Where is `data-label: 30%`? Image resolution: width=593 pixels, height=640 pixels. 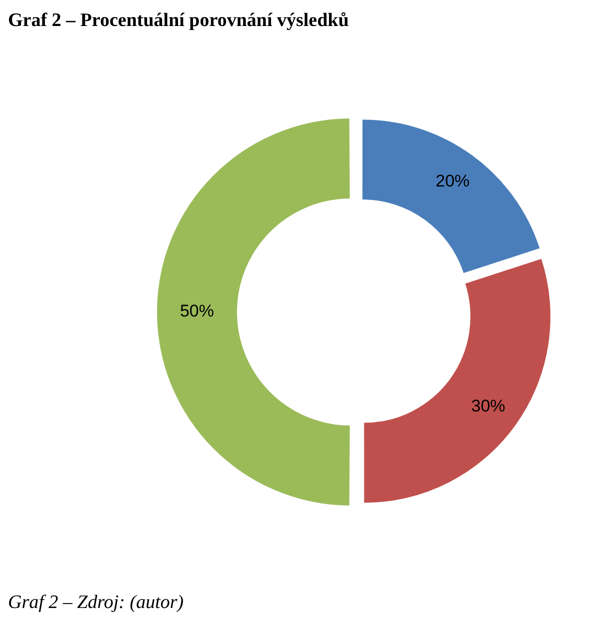
data-label: 30% is located at coordinates (488, 406).